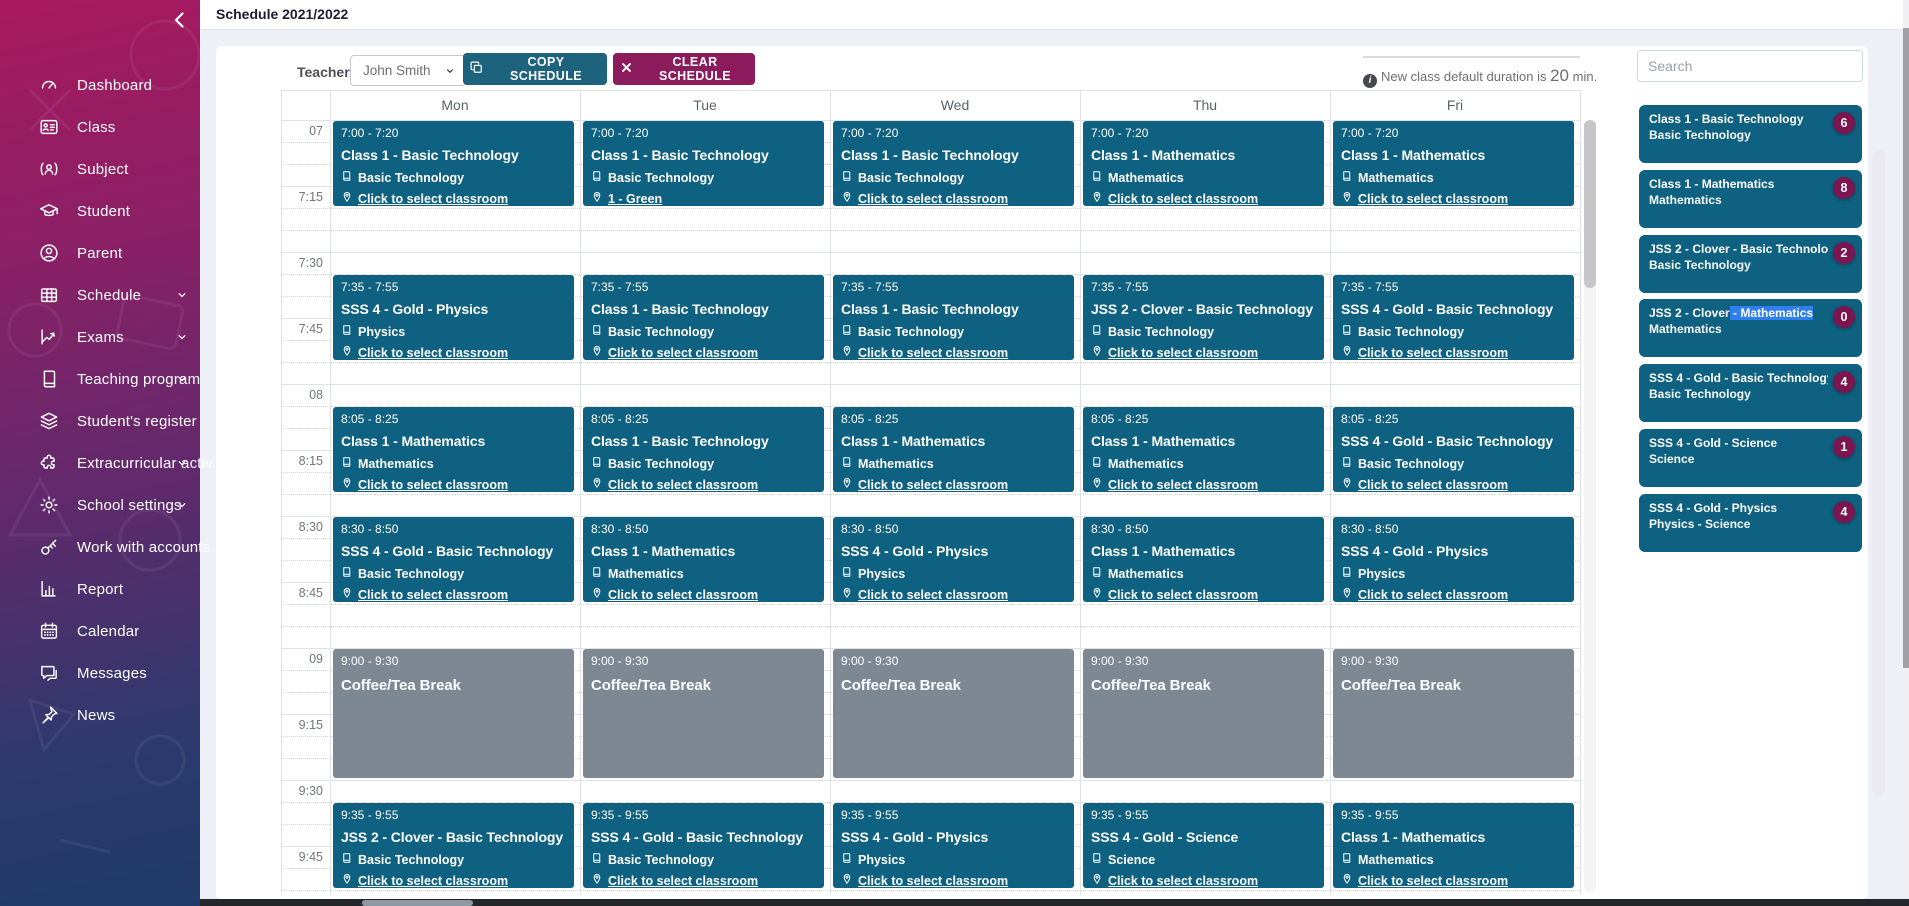  Describe the element at coordinates (181, 21) in the screenshot. I see `sidebar-collapse-button` at that location.